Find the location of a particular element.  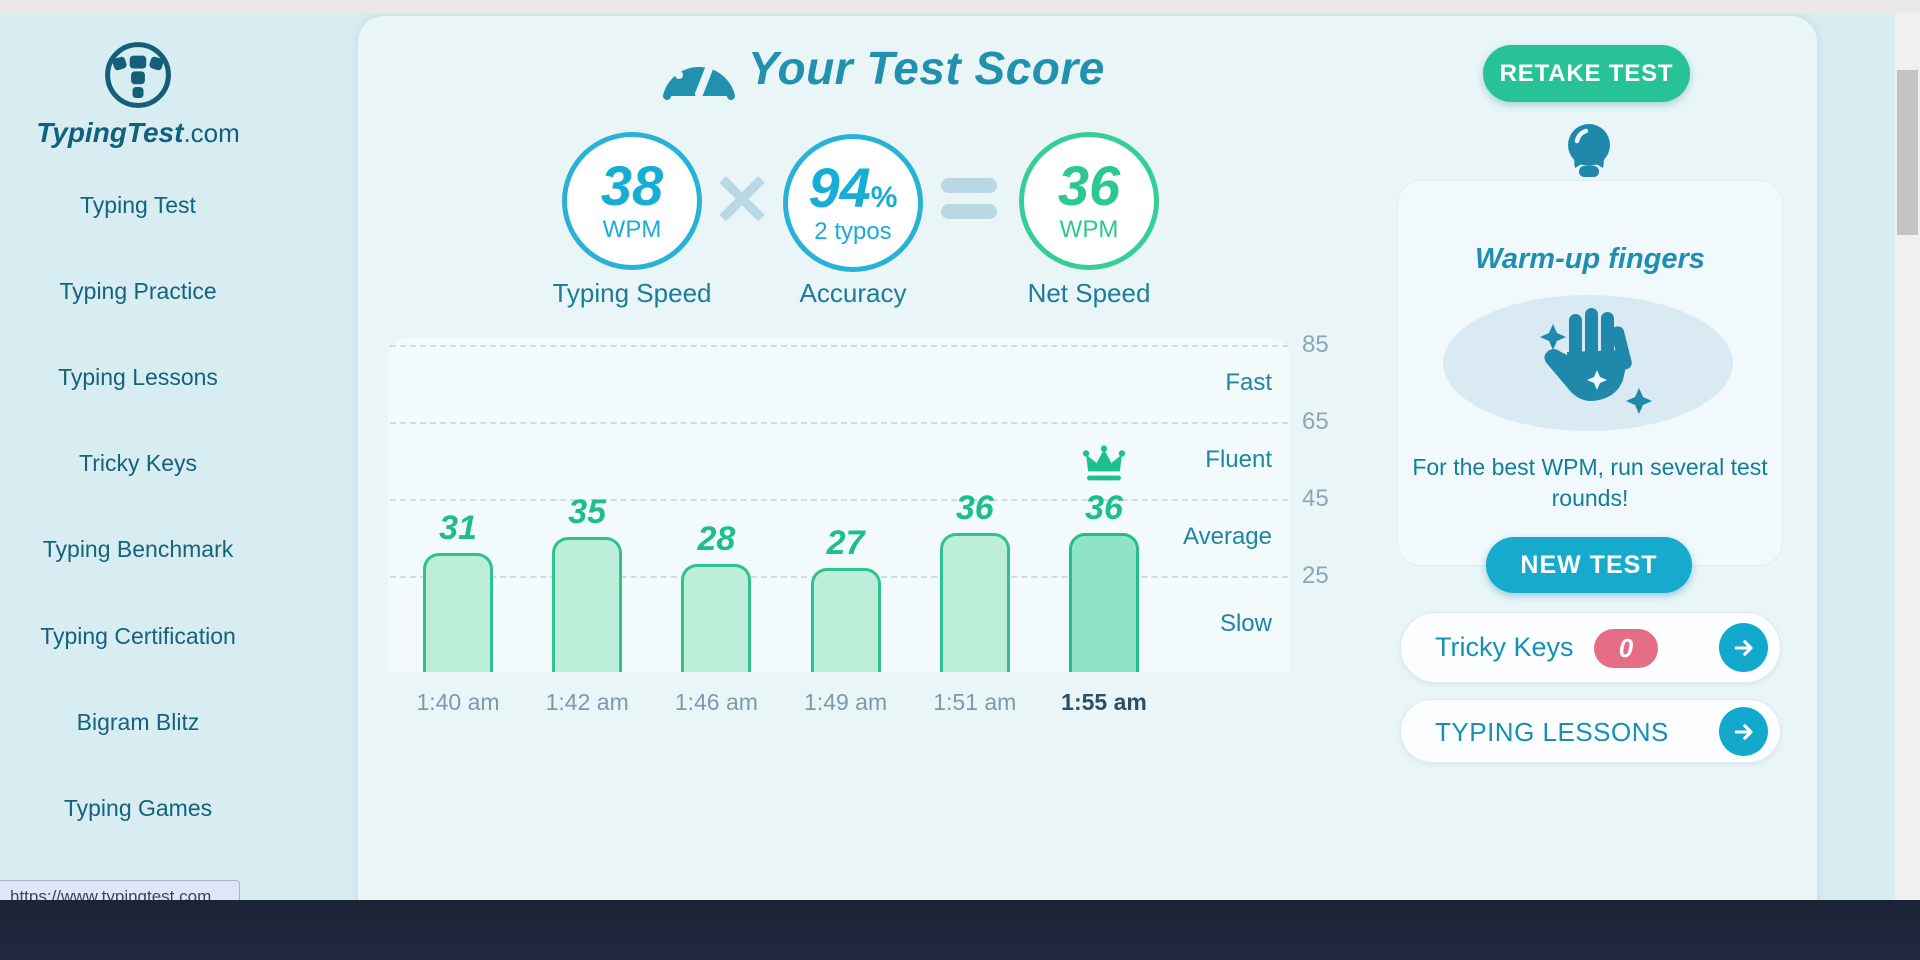

scrollbar-thumb is located at coordinates (1907, 152).